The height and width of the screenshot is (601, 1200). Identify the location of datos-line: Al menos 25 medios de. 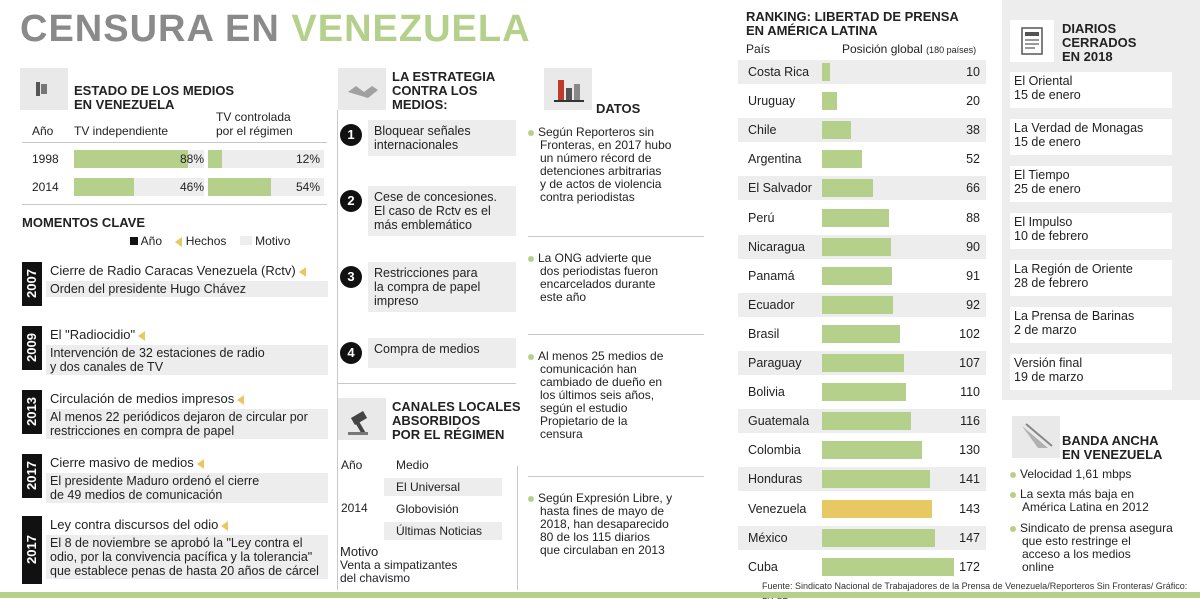
(613, 356).